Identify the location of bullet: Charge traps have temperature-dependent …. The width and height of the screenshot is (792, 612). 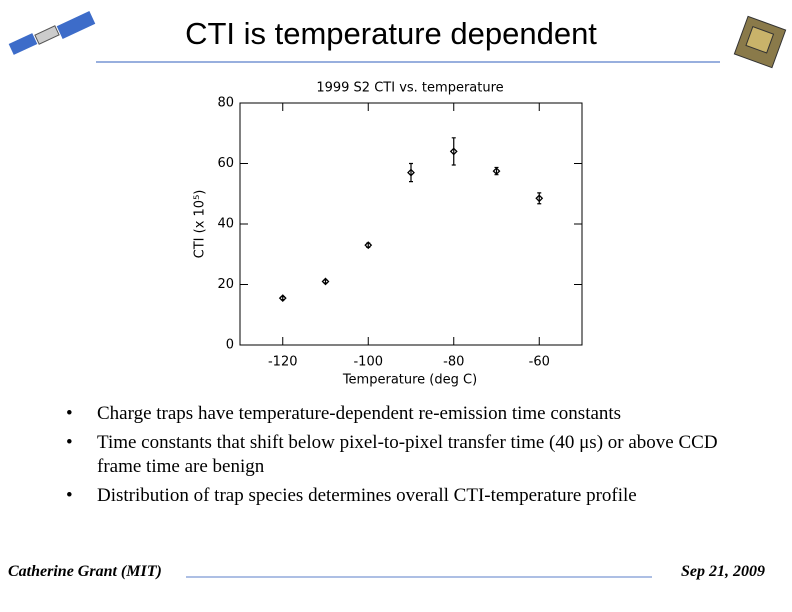
(397, 414).